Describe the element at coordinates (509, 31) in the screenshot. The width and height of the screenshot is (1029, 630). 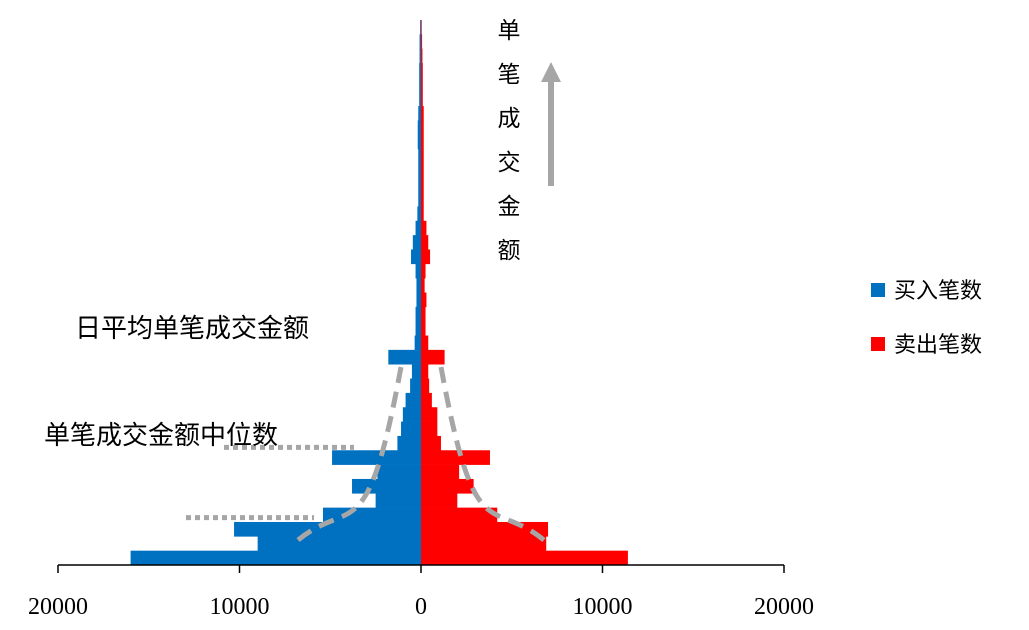
I see `y-axis-label-char: 单` at that location.